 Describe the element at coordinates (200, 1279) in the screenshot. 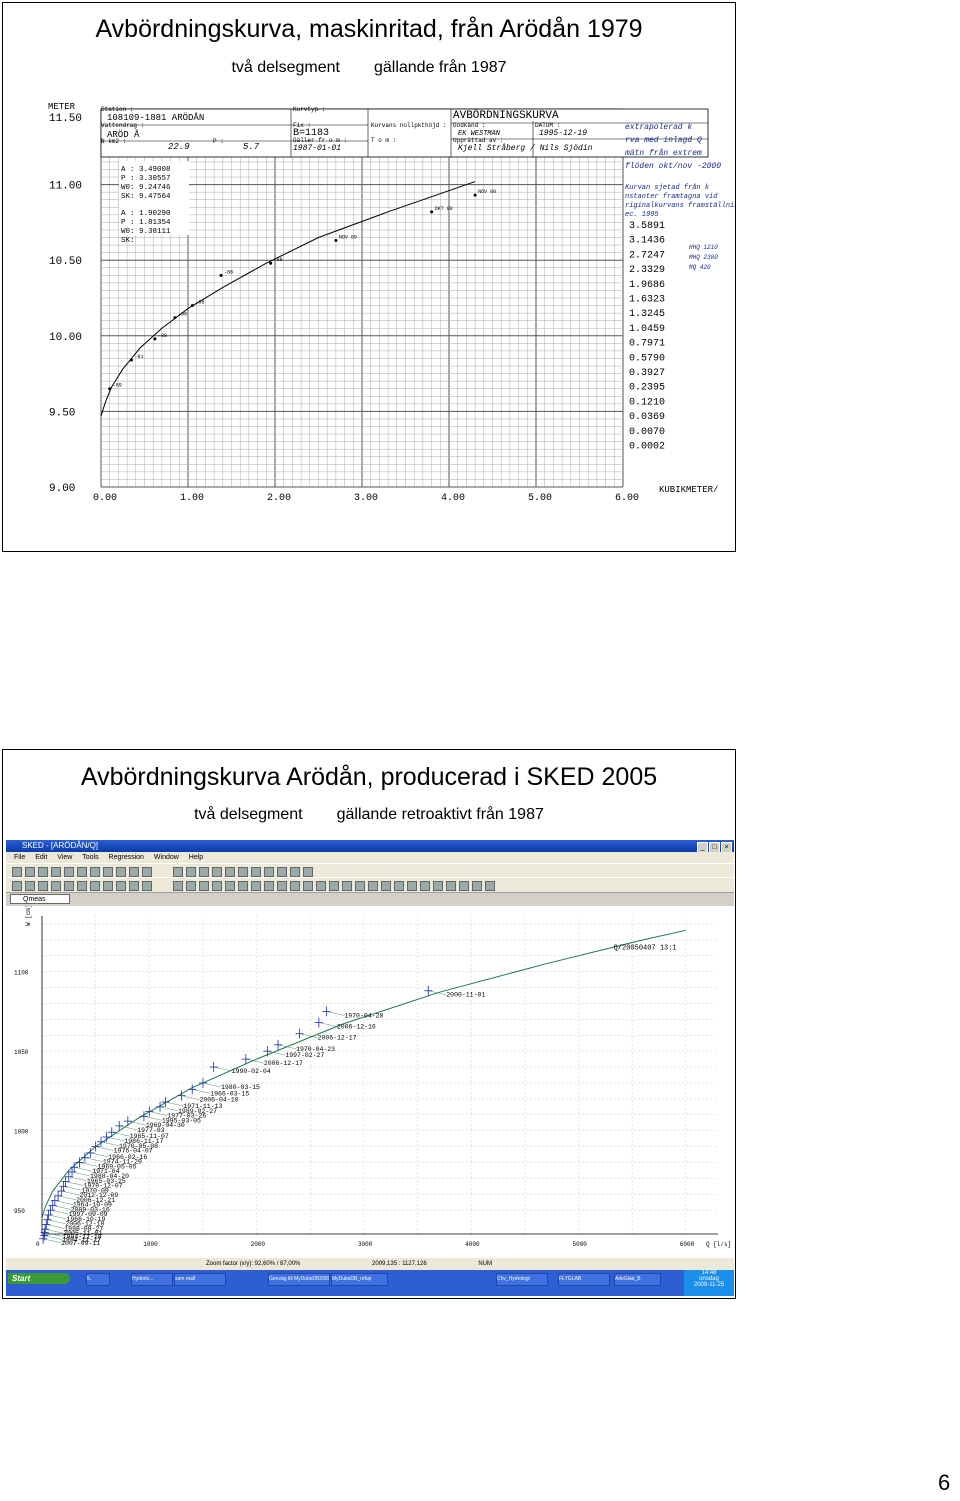

I see `task-button: sam mall` at that location.